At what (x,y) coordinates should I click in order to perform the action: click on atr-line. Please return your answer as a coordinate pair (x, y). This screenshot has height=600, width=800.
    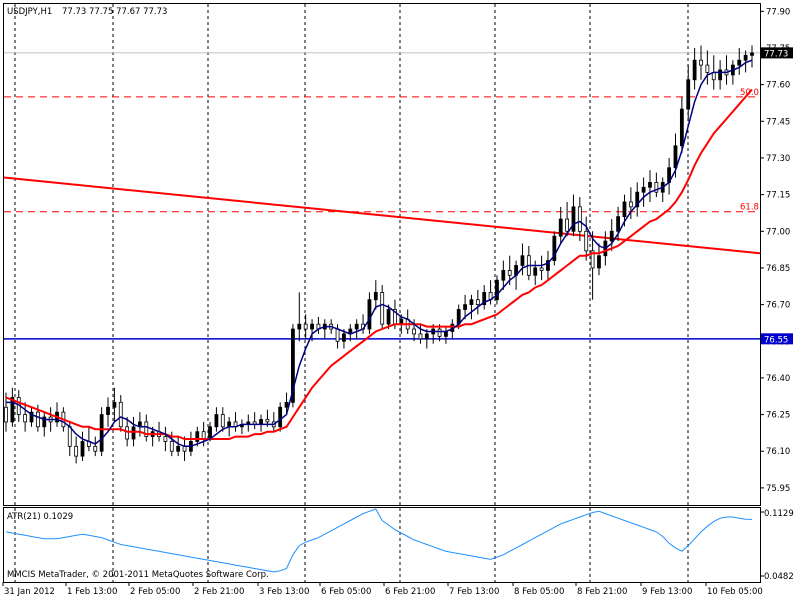
    Looking at the image, I should click on (379, 540).